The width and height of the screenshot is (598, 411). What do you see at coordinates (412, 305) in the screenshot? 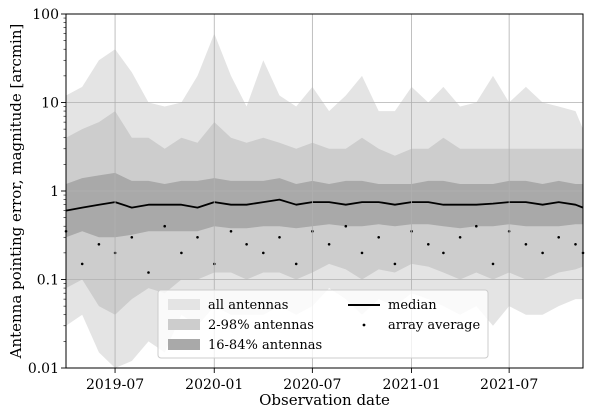
I see `legend-label-median: median` at bounding box center [412, 305].